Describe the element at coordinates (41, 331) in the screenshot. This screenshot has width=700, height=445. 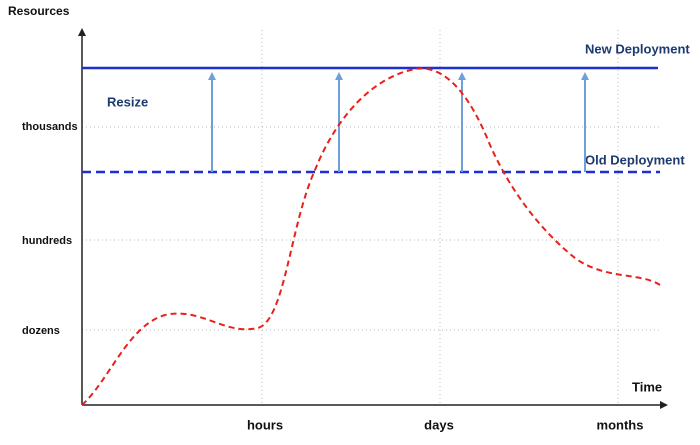
I see `y-label: dozens` at that location.